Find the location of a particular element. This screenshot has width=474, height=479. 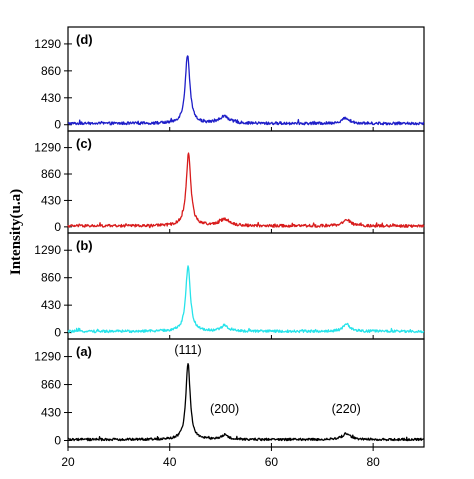

peak-label: (220) is located at coordinates (346, 409).